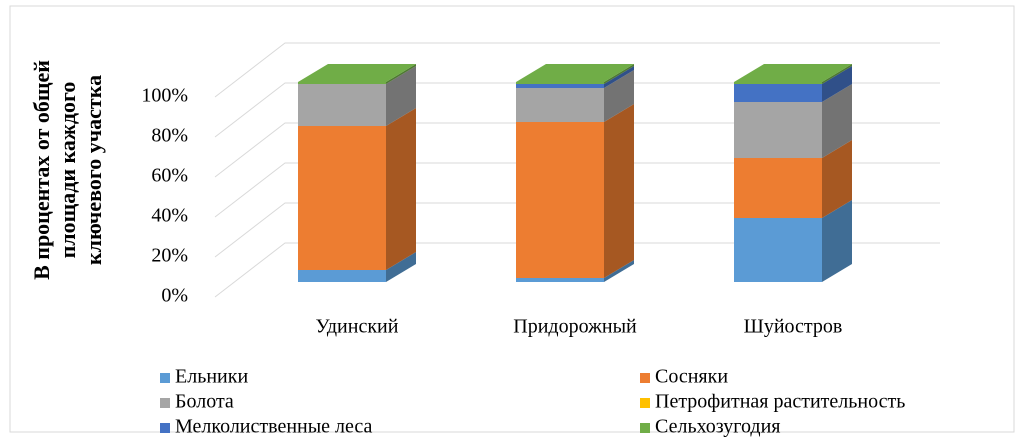 This screenshot has width=1024, height=438. What do you see at coordinates (169, 256) in the screenshot?
I see `y-tick-label: 20%` at bounding box center [169, 256].